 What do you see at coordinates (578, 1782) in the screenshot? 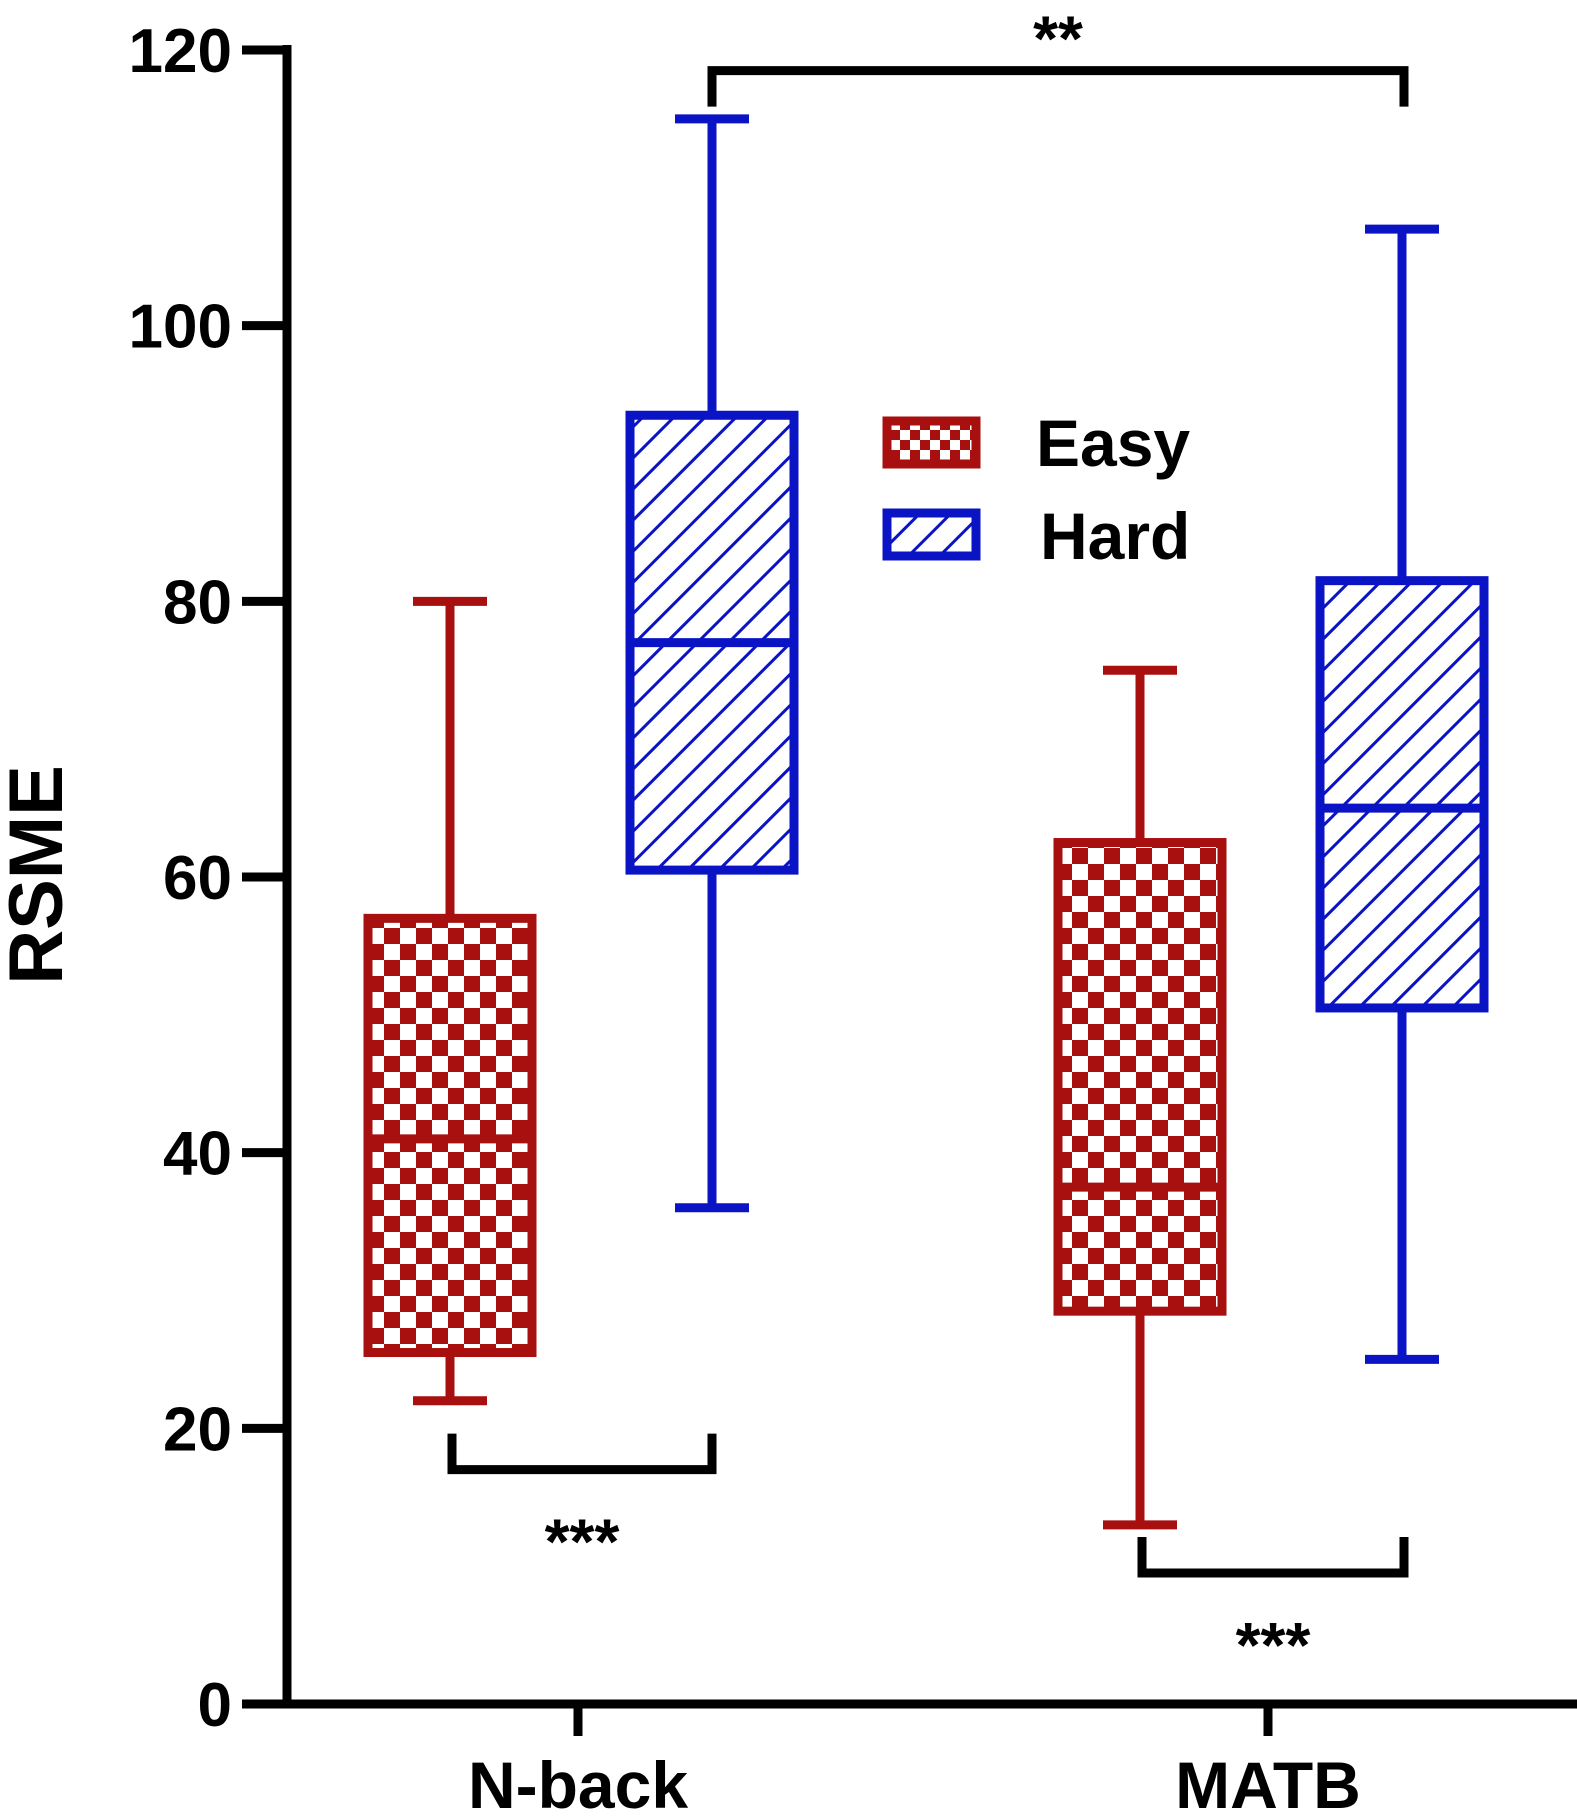
I see `x-tick-label: N-back` at bounding box center [578, 1782].